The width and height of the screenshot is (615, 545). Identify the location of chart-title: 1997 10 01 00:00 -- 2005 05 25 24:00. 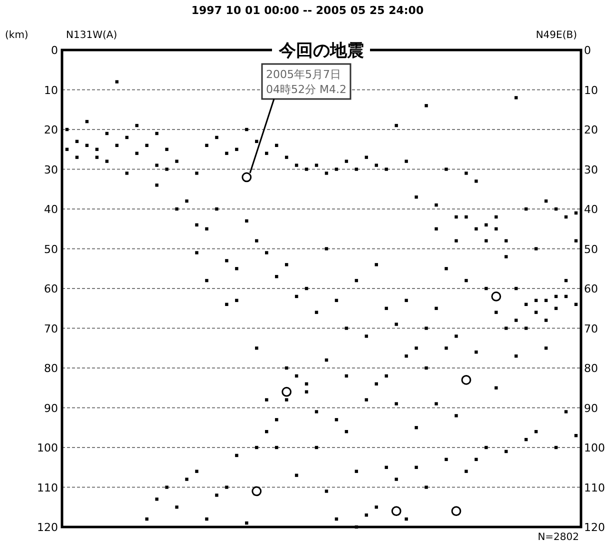
(307, 10).